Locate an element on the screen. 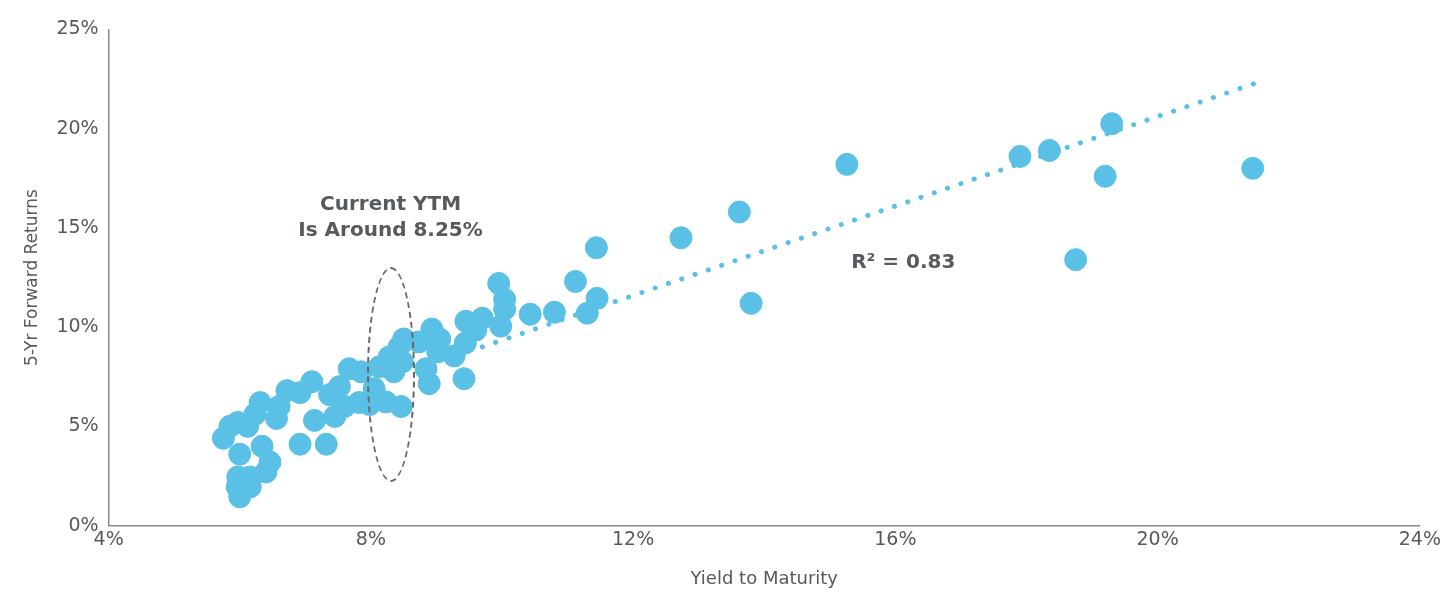 The width and height of the screenshot is (1452, 594). annotation: R² = 0.83 is located at coordinates (903, 260).